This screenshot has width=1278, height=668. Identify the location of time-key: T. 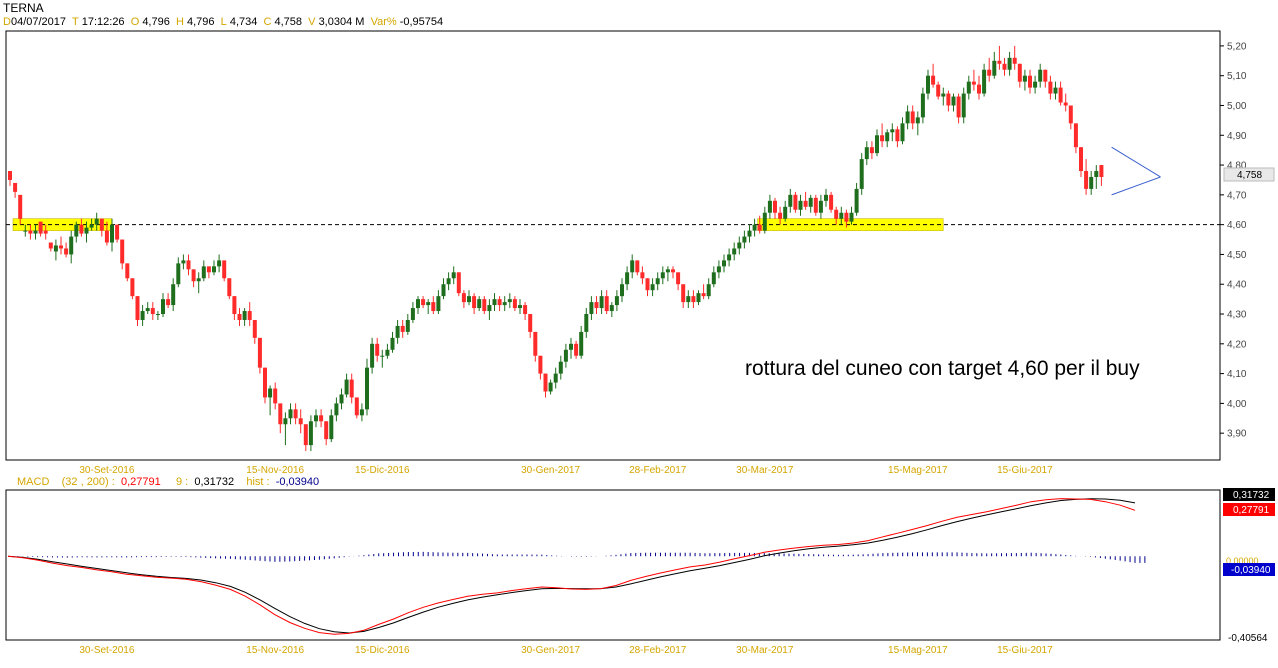
(75, 22).